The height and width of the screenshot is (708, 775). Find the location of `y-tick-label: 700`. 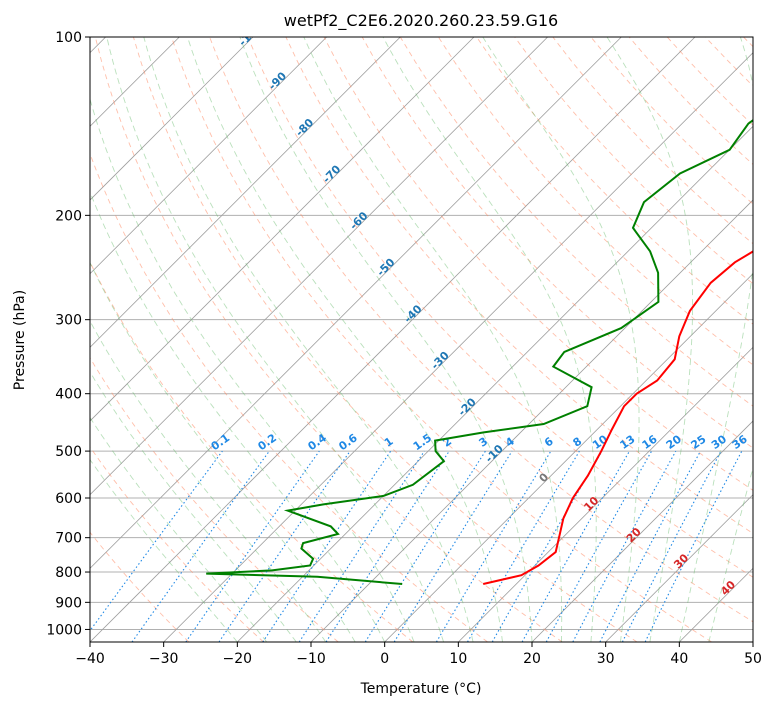

y-tick-label: 700 is located at coordinates (68, 539).